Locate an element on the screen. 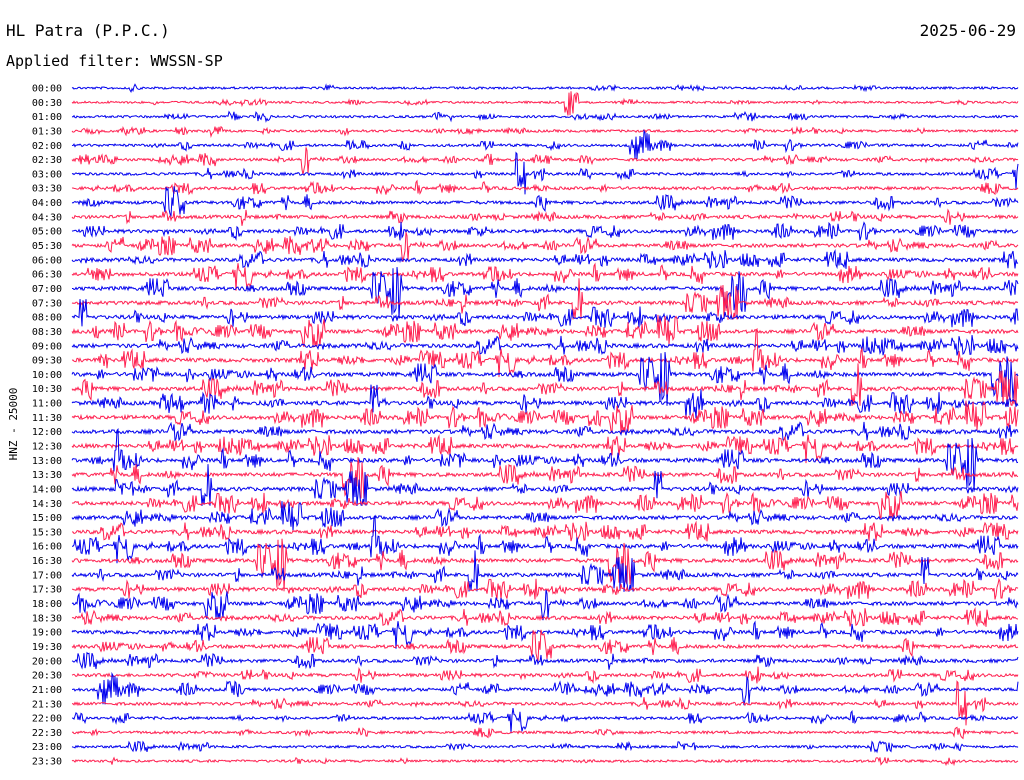  time-label: 13:30 is located at coordinates (47, 475).